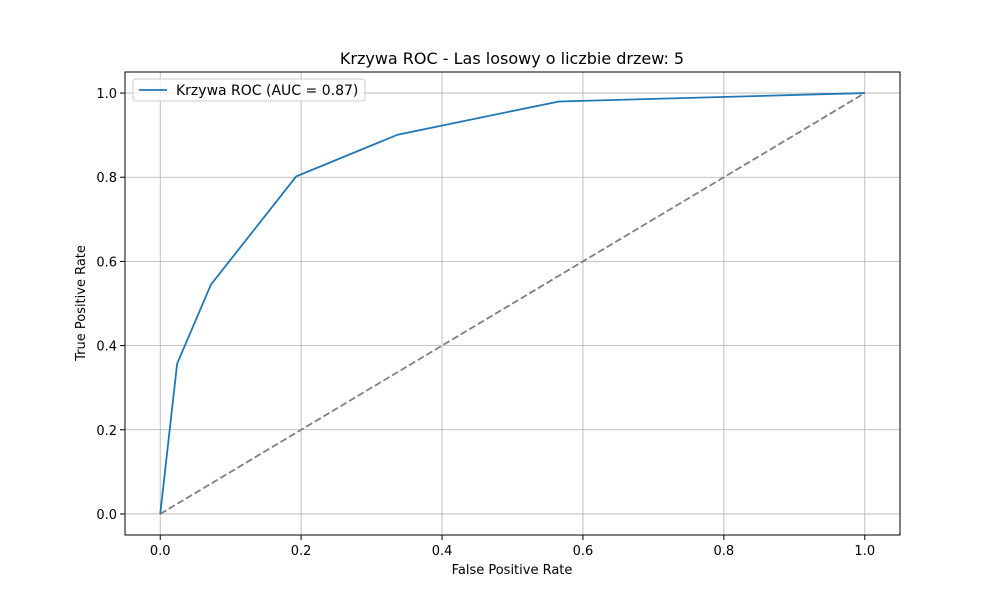 The height and width of the screenshot is (600, 1000). Describe the element at coordinates (81, 303) in the screenshot. I see `y-axis-label: True Positive Rate` at that location.